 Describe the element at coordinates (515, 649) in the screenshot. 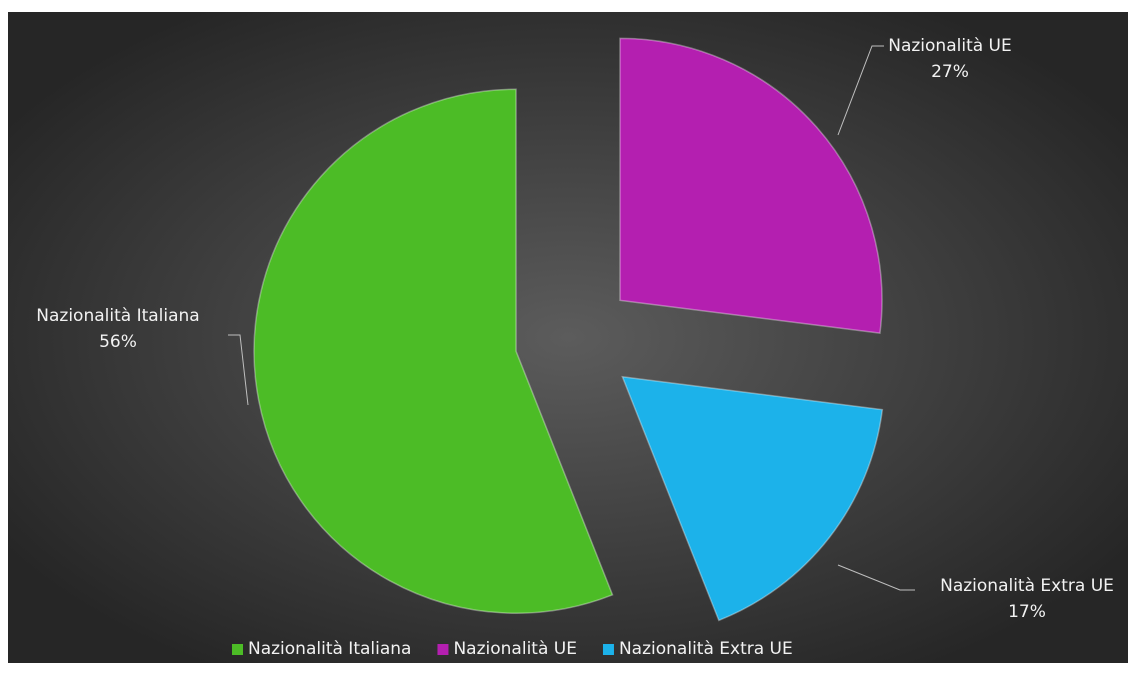

I see `legend-label: Nazionalità UE` at that location.